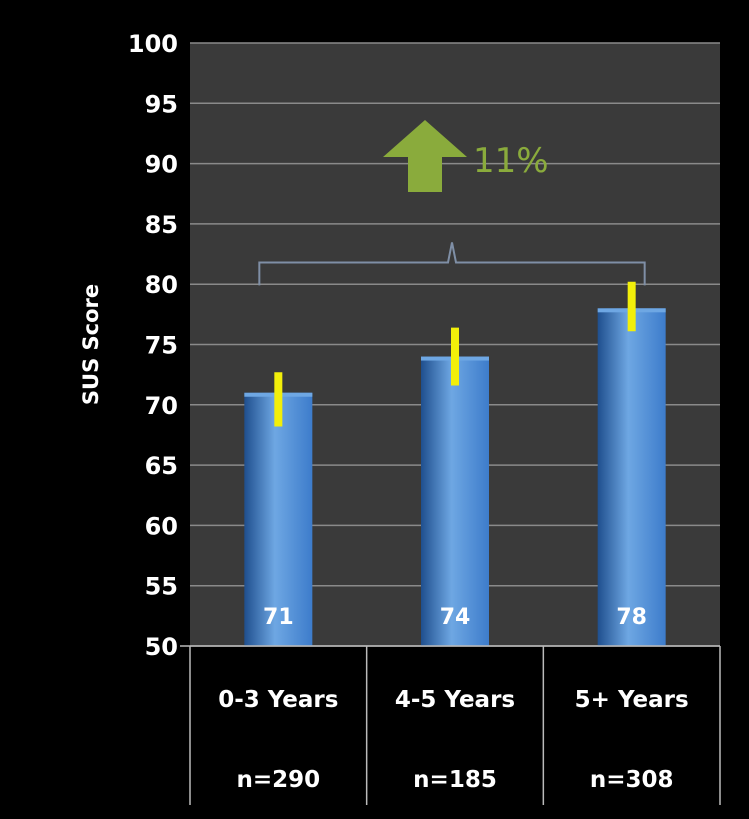 This screenshot has height=819, width=749. I want to click on y-tick-label: 55, so click(161, 587).